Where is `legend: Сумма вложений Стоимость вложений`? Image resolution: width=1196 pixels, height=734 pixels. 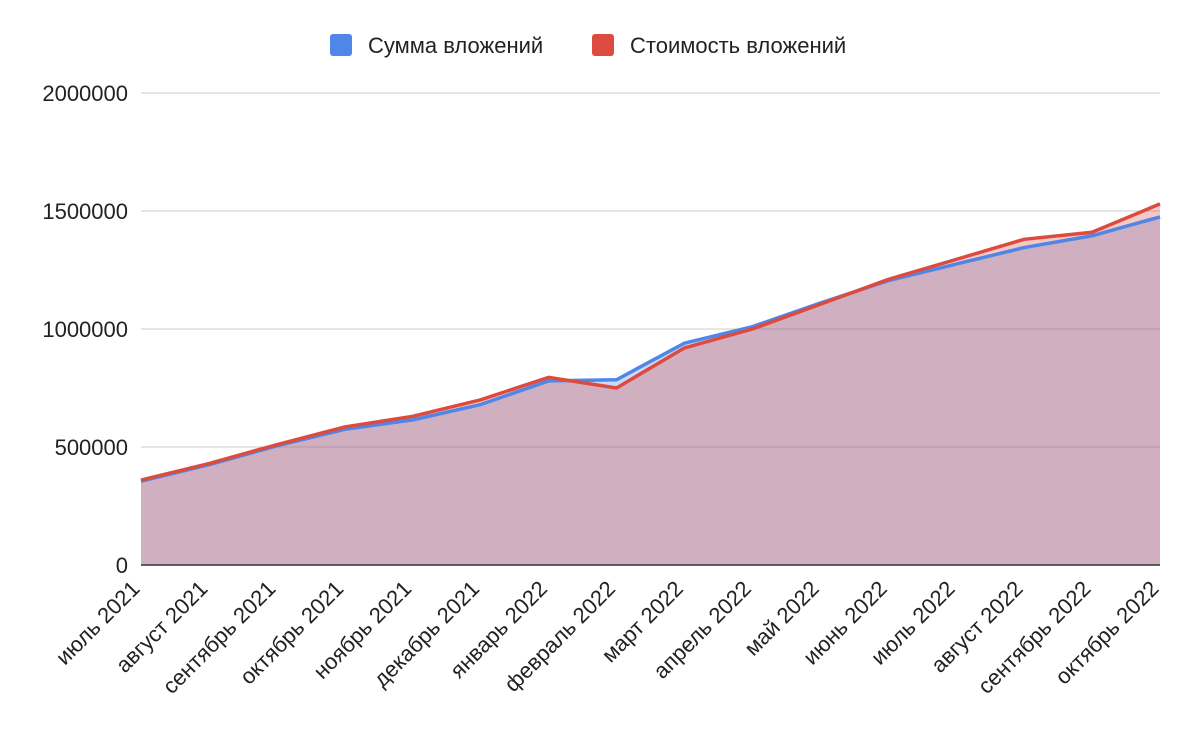
legend: Сумма вложений Стоимость вложений is located at coordinates (588, 45).